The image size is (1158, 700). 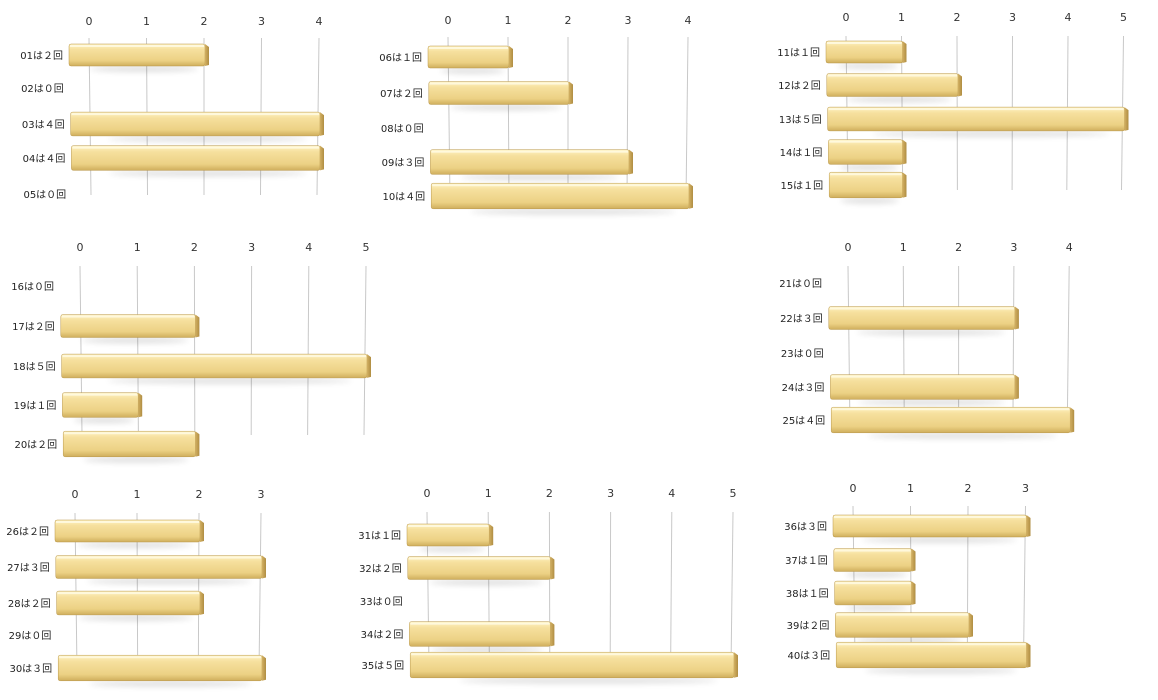 What do you see at coordinates (33, 327) in the screenshot?
I see `category-label: 17は２回` at bounding box center [33, 327].